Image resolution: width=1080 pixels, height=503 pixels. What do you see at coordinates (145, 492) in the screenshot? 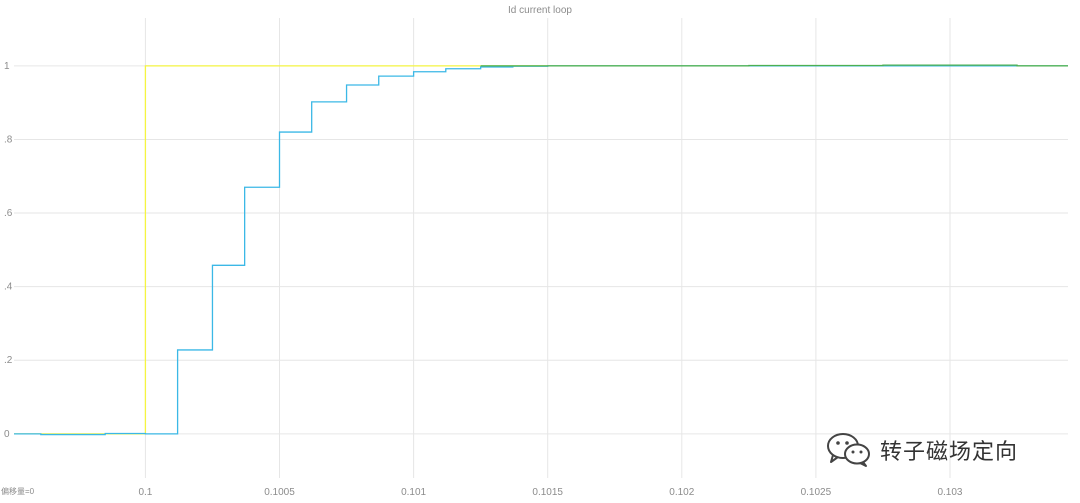
I see `x-tick-label-0: 0.1` at bounding box center [145, 492].